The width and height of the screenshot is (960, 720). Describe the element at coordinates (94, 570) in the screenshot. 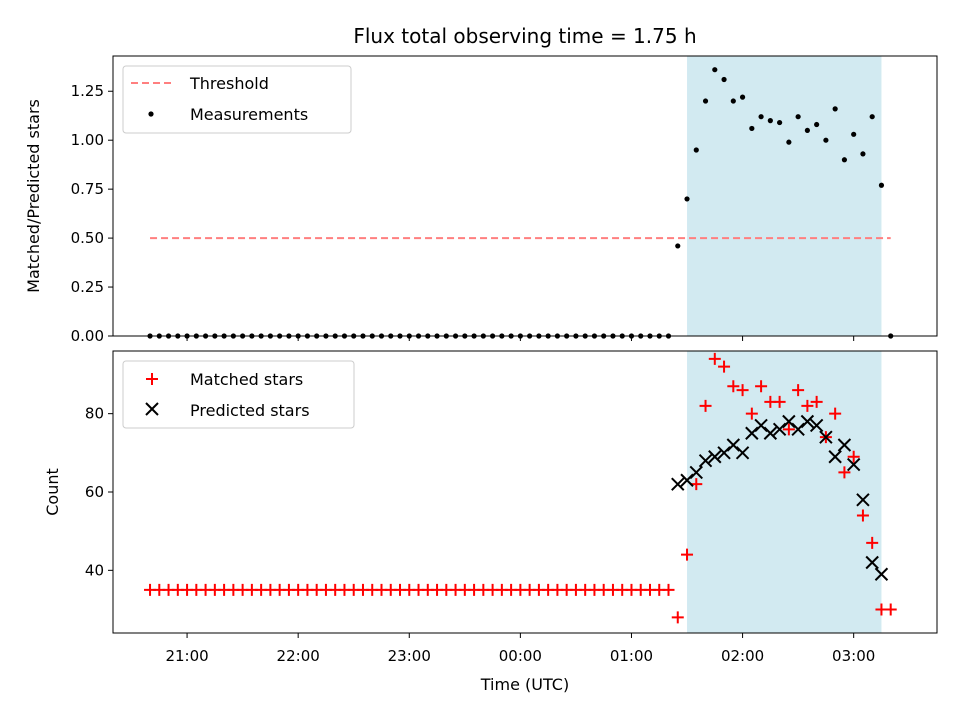

I see `bottom-y-tick-label: 40` at that location.